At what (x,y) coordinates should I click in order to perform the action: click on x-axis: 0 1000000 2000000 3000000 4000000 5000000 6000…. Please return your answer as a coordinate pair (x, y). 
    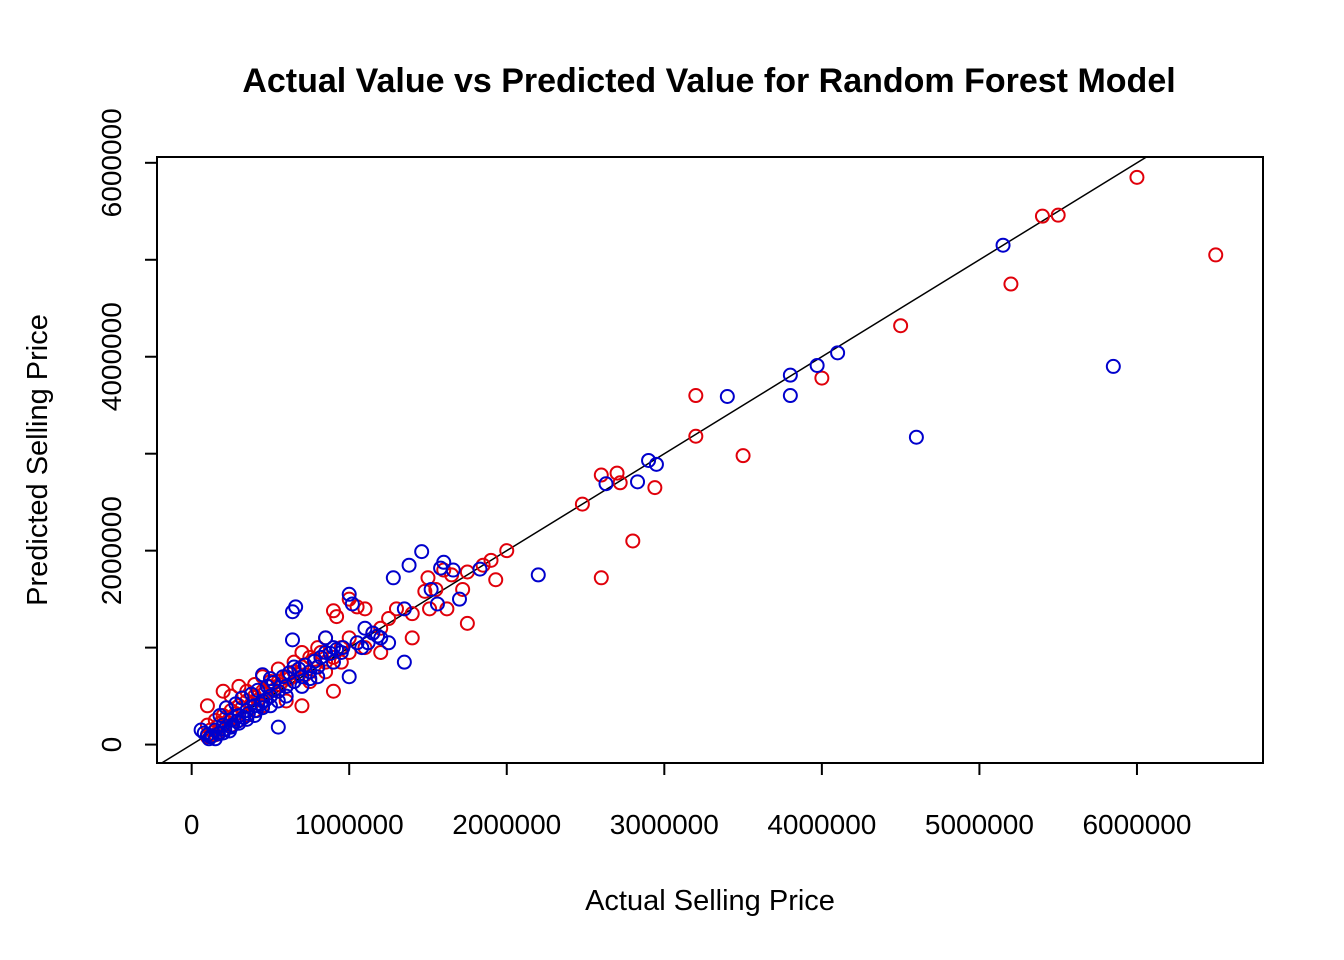
    Looking at the image, I should click on (687, 801).